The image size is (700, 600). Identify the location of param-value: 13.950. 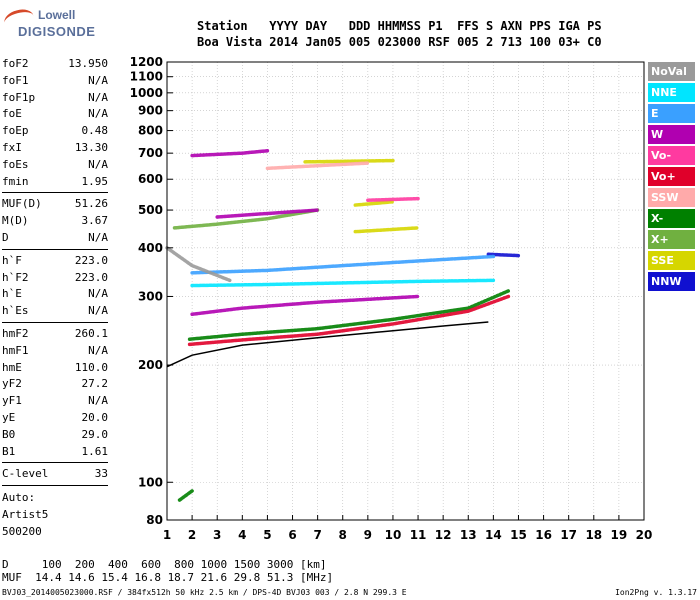
(88, 63).